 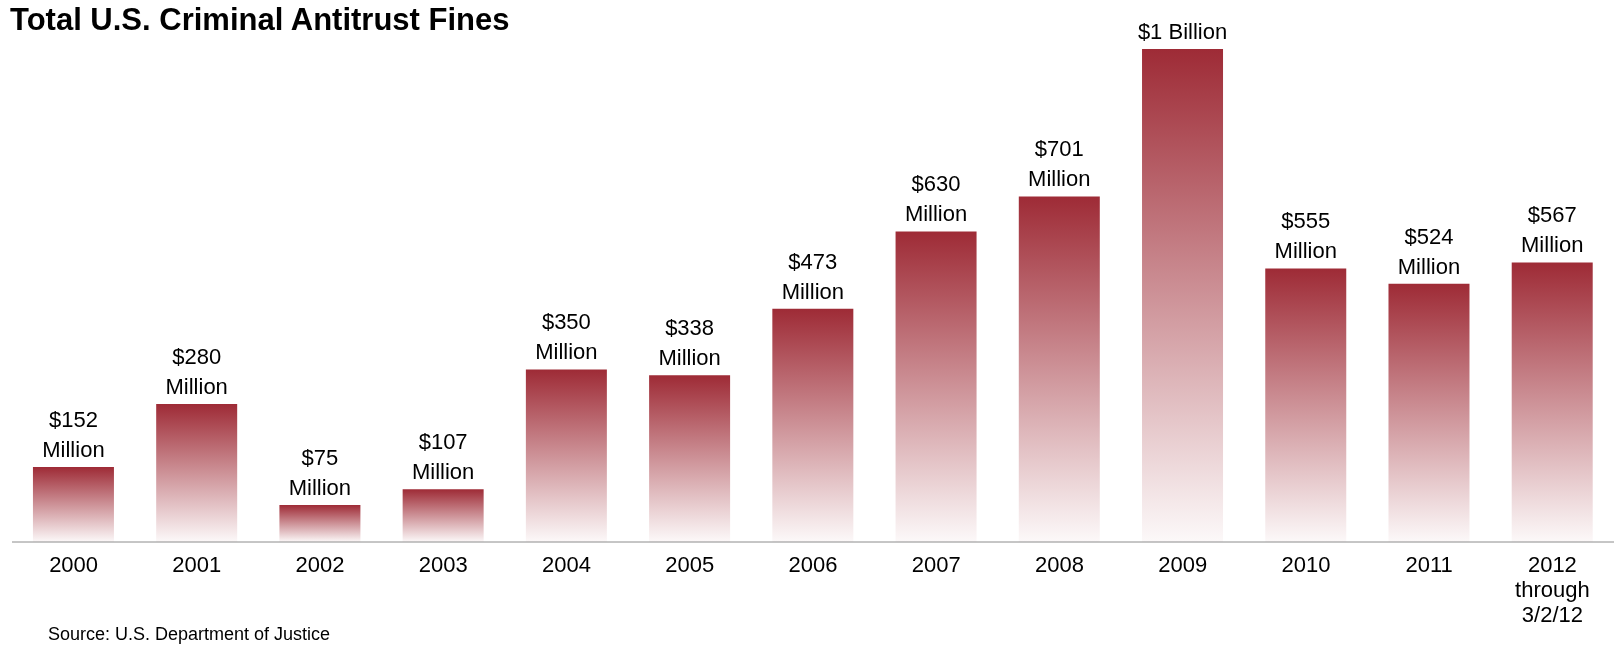 What do you see at coordinates (74, 564) in the screenshot?
I see `x-tick-label: 2000` at bounding box center [74, 564].